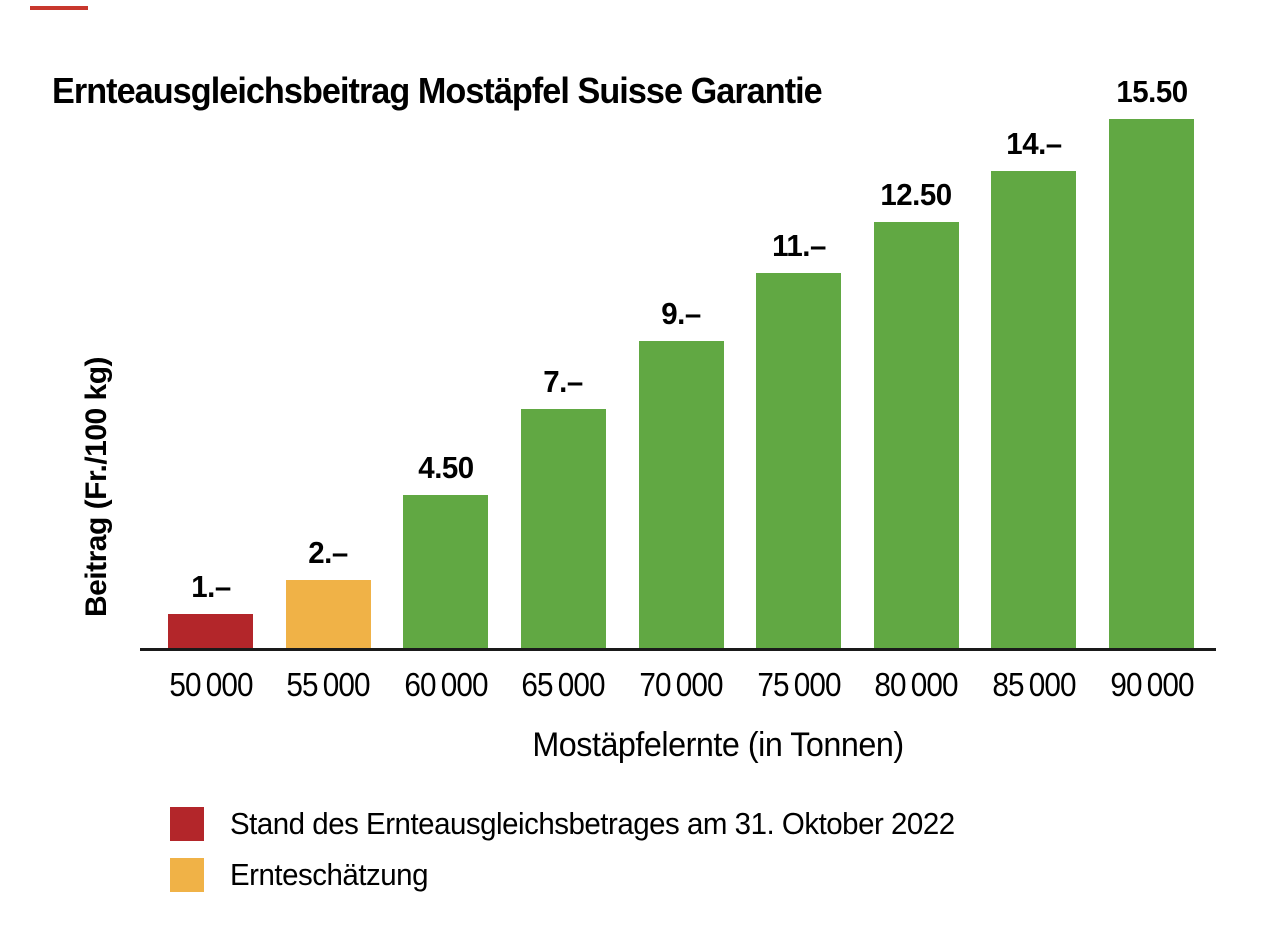 The width and height of the screenshot is (1280, 925). I want to click on legend-label: Ernteschätzung, so click(329, 874).